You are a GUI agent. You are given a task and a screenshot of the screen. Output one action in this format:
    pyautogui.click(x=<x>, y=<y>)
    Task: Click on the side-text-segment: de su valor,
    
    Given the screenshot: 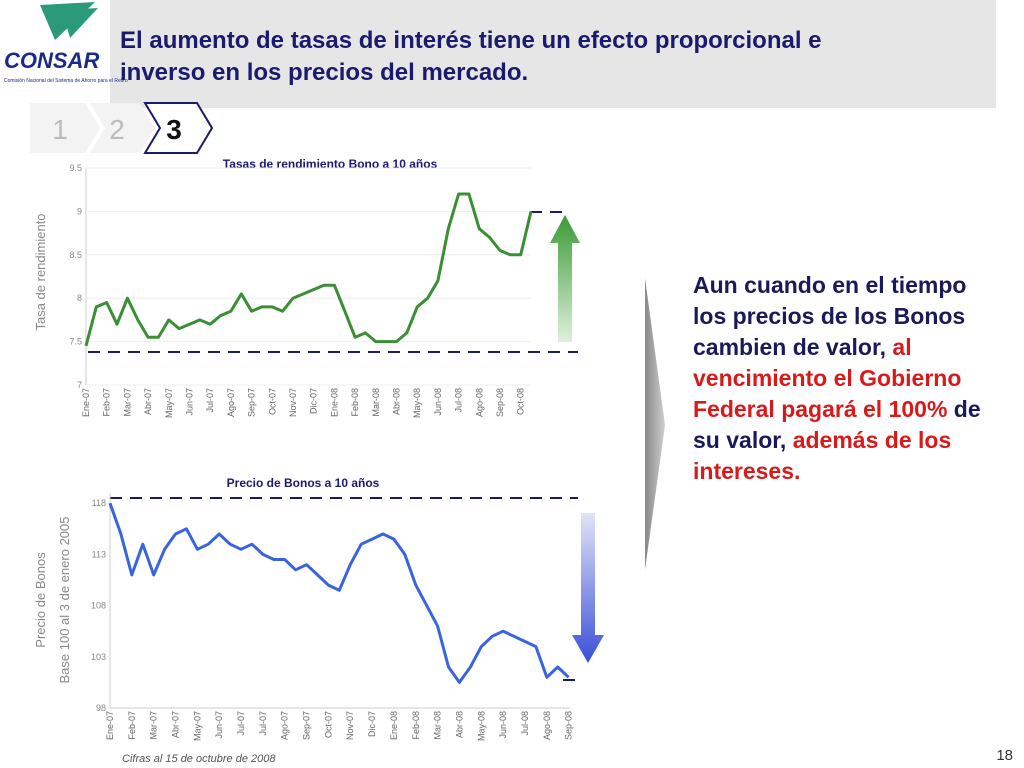 What is the action you would take?
    pyautogui.click(x=837, y=424)
    